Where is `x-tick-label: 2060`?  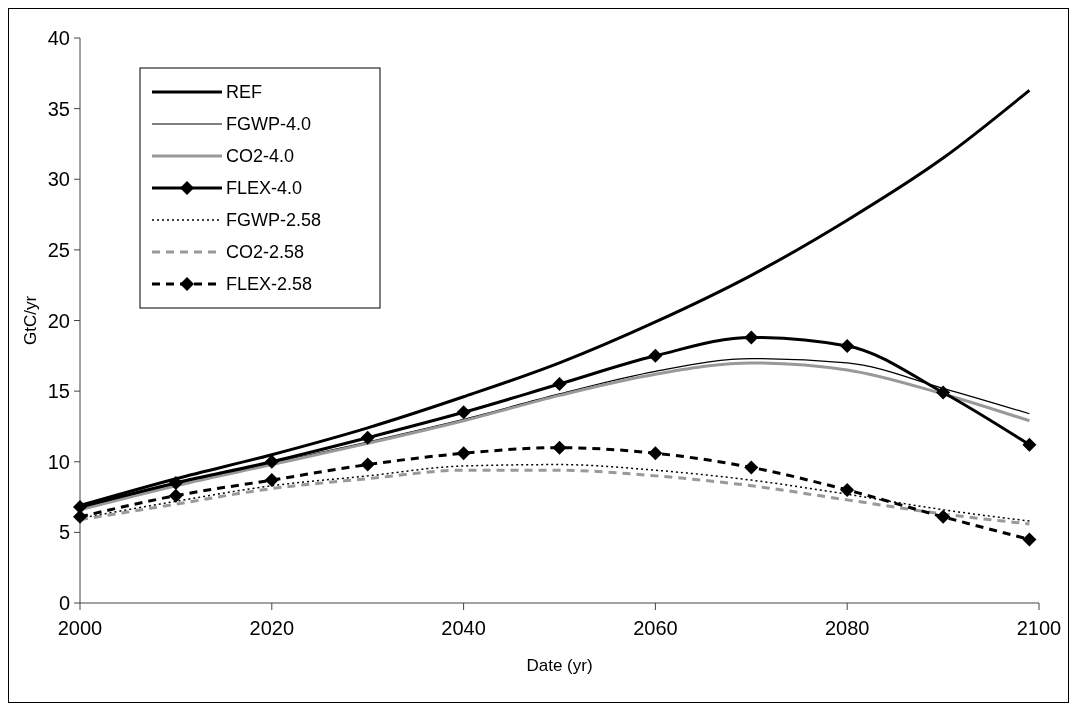 x-tick-label: 2060 is located at coordinates (655, 628).